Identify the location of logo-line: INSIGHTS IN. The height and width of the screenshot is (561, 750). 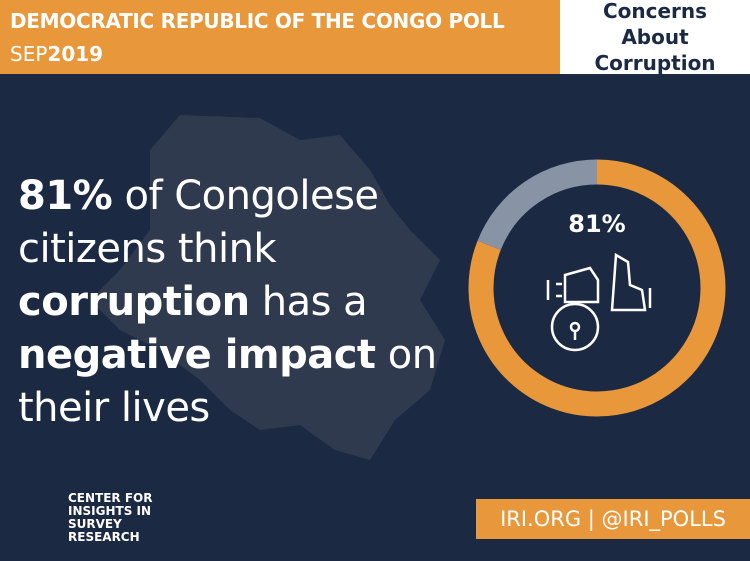
(110, 511).